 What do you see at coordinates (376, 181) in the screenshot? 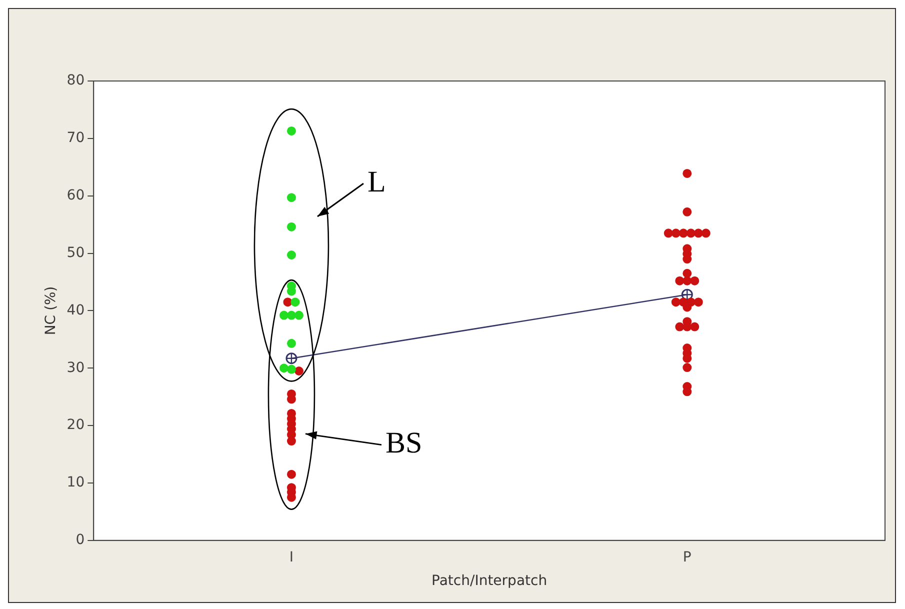
I see `annotation: L` at bounding box center [376, 181].